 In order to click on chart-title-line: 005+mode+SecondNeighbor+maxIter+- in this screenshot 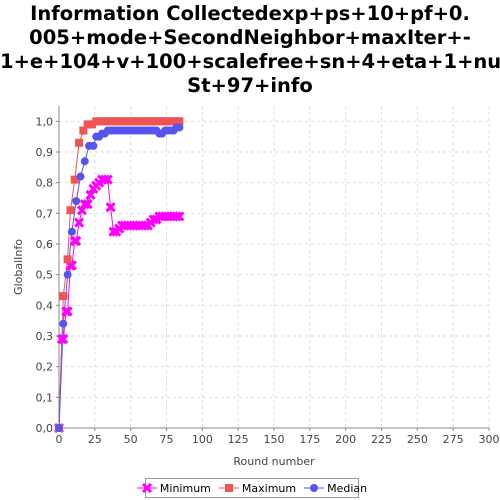, I will do `click(250, 37)`.